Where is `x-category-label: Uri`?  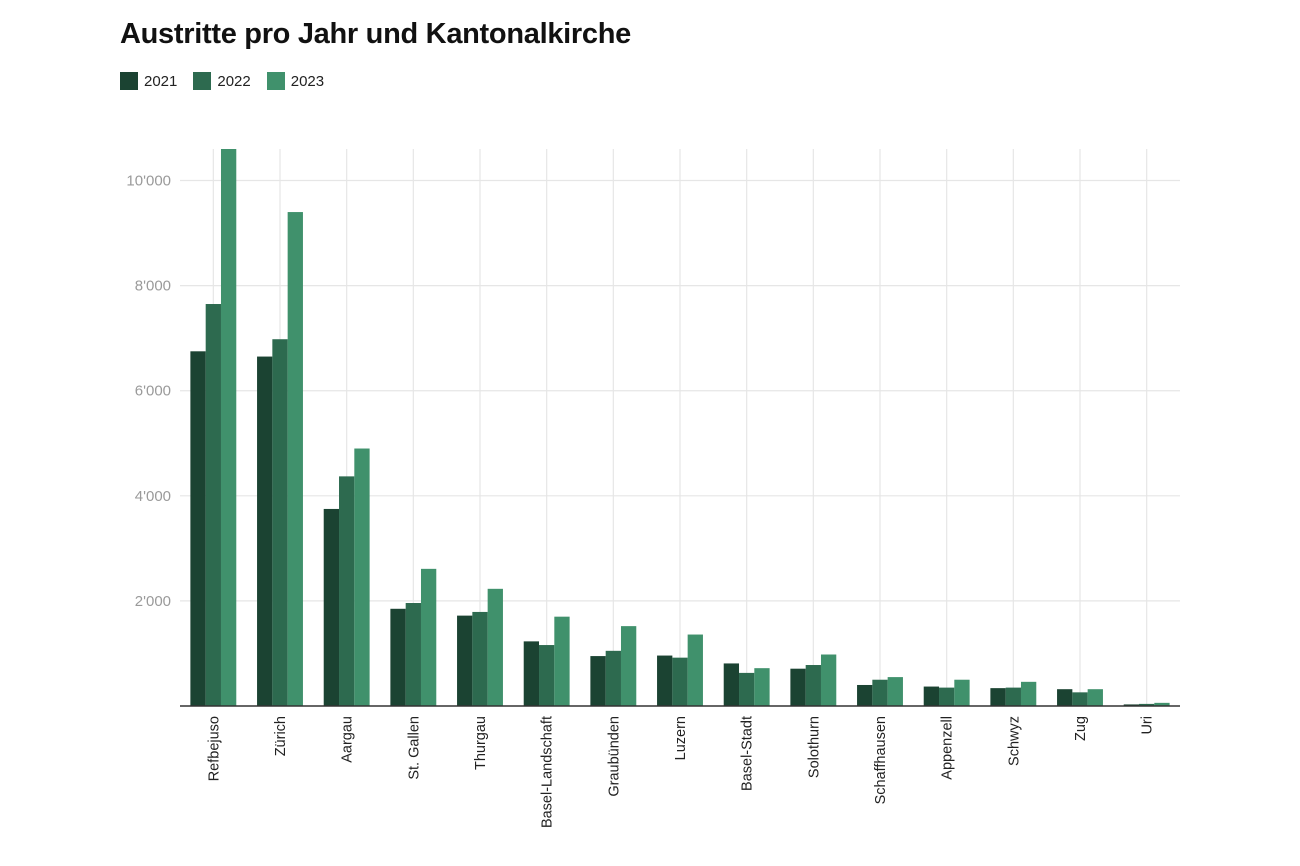 x-category-label: Uri is located at coordinates (1148, 725).